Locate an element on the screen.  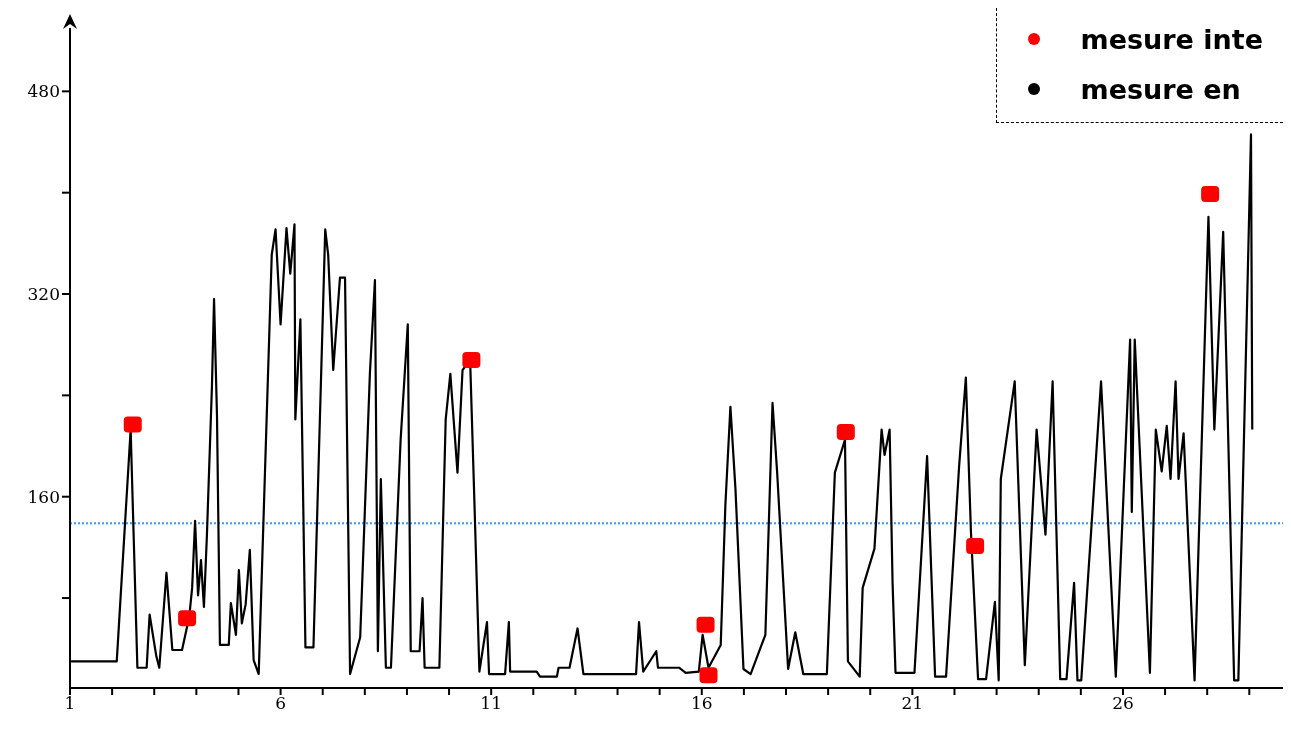
legend-label: mesure inte is located at coordinates (1171, 39).